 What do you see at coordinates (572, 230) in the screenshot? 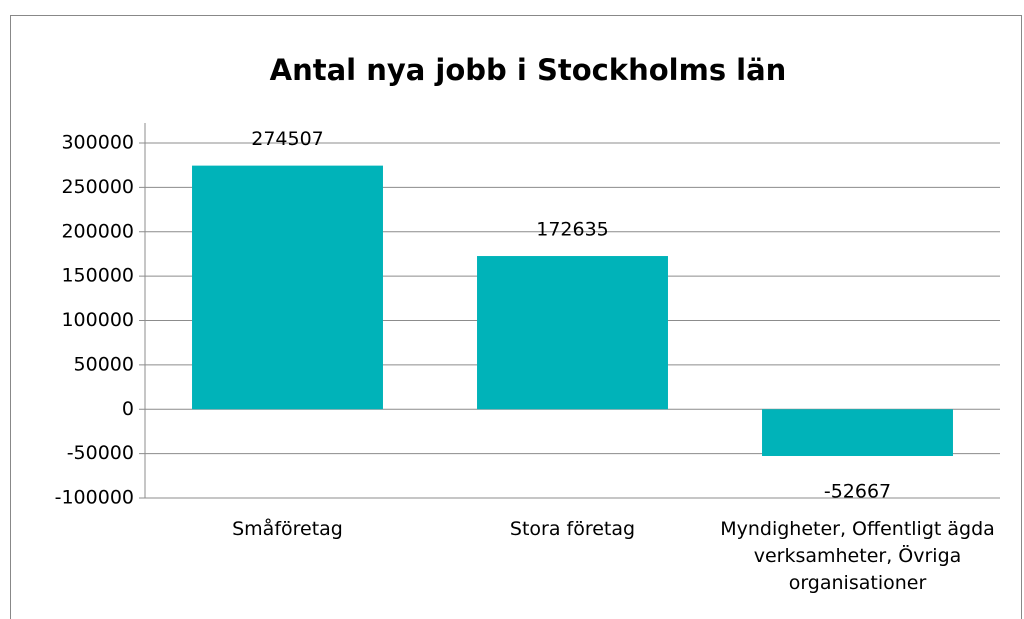
I see `data-label: 172635` at bounding box center [572, 230].